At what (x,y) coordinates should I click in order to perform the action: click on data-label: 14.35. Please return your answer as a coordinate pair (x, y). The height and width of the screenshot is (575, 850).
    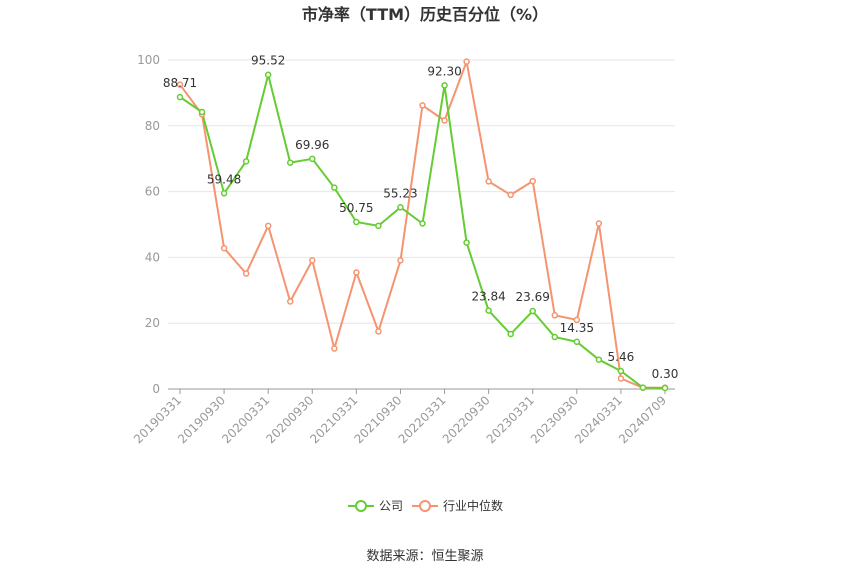
    Looking at the image, I should click on (577, 328).